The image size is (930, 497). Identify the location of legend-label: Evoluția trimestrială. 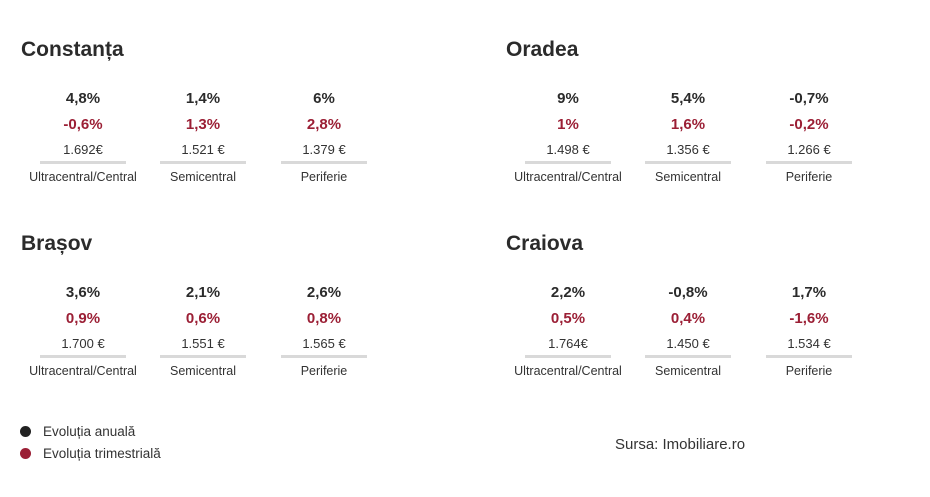
(102, 453).